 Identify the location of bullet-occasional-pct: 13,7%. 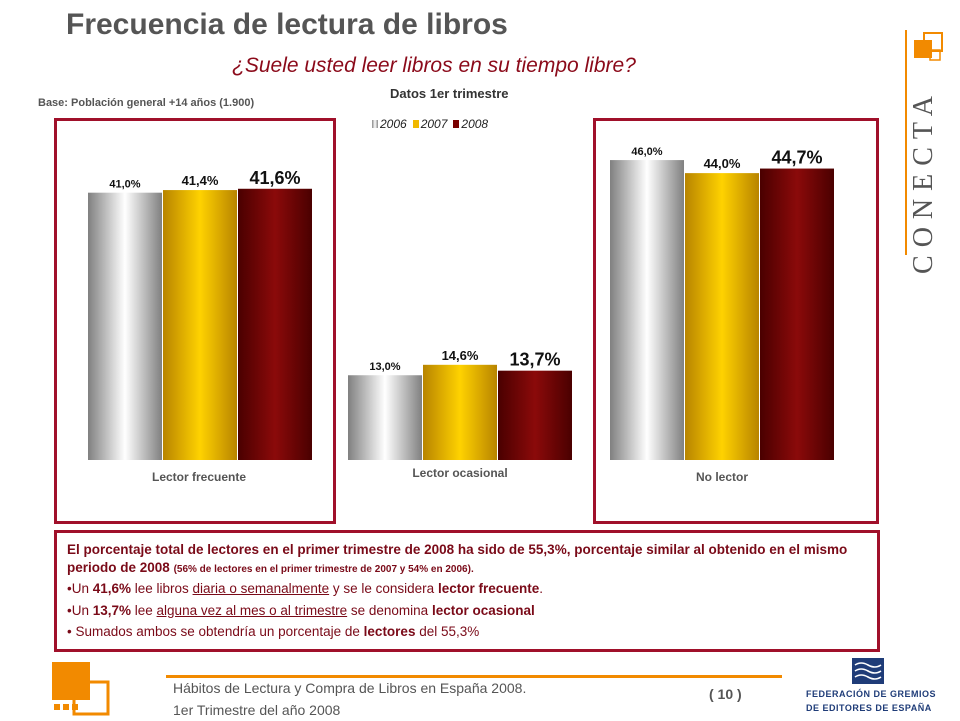
(112, 610).